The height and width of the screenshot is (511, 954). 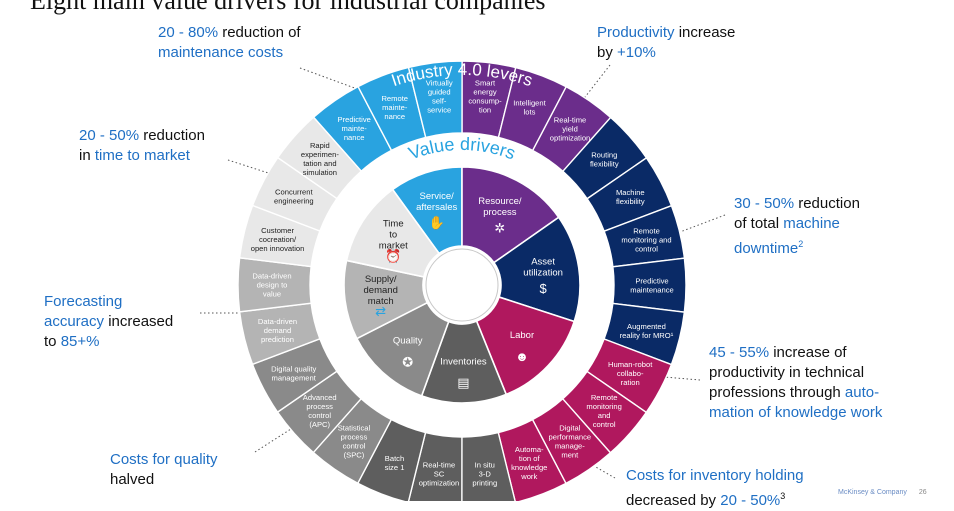 I want to click on driver-label-supply-demand-match: Supply/demand match, so click(x=381, y=290).